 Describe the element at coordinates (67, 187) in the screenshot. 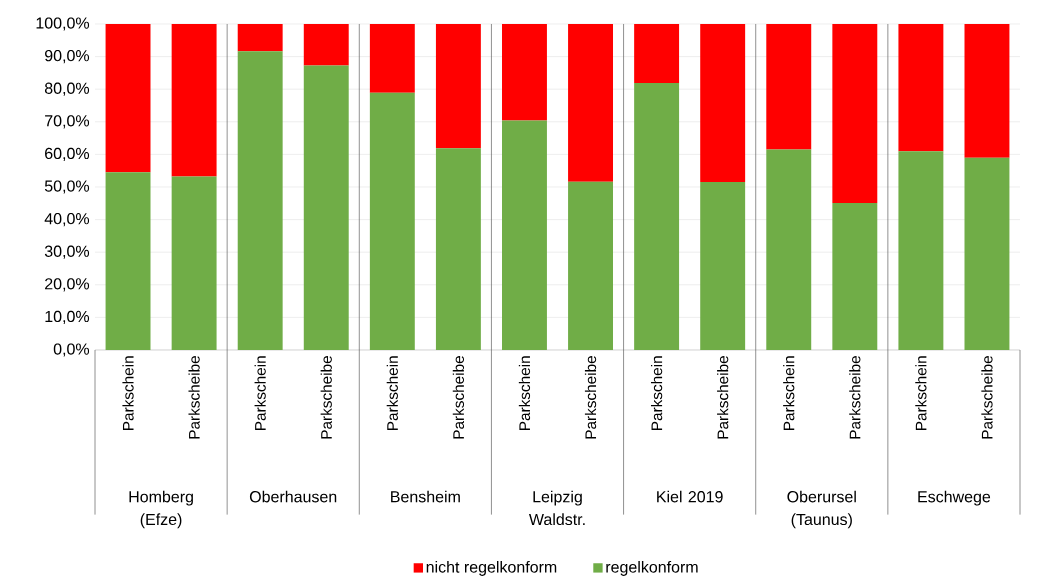

I see `y-tick-label: 50,0%` at that location.